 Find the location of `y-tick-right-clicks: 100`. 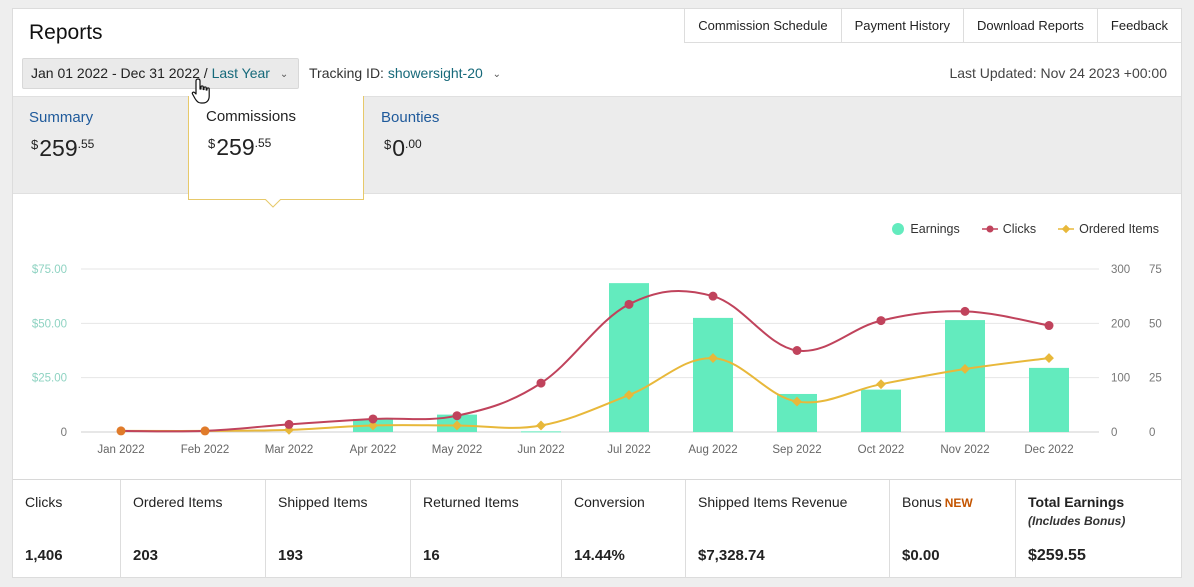

y-tick-right-clicks: 100 is located at coordinates (1120, 379).